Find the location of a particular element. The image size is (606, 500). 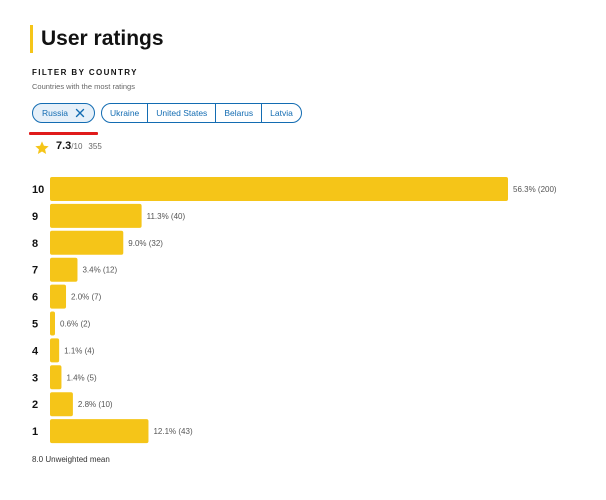

bar-value-label: 12.1% (43) is located at coordinates (172, 431).